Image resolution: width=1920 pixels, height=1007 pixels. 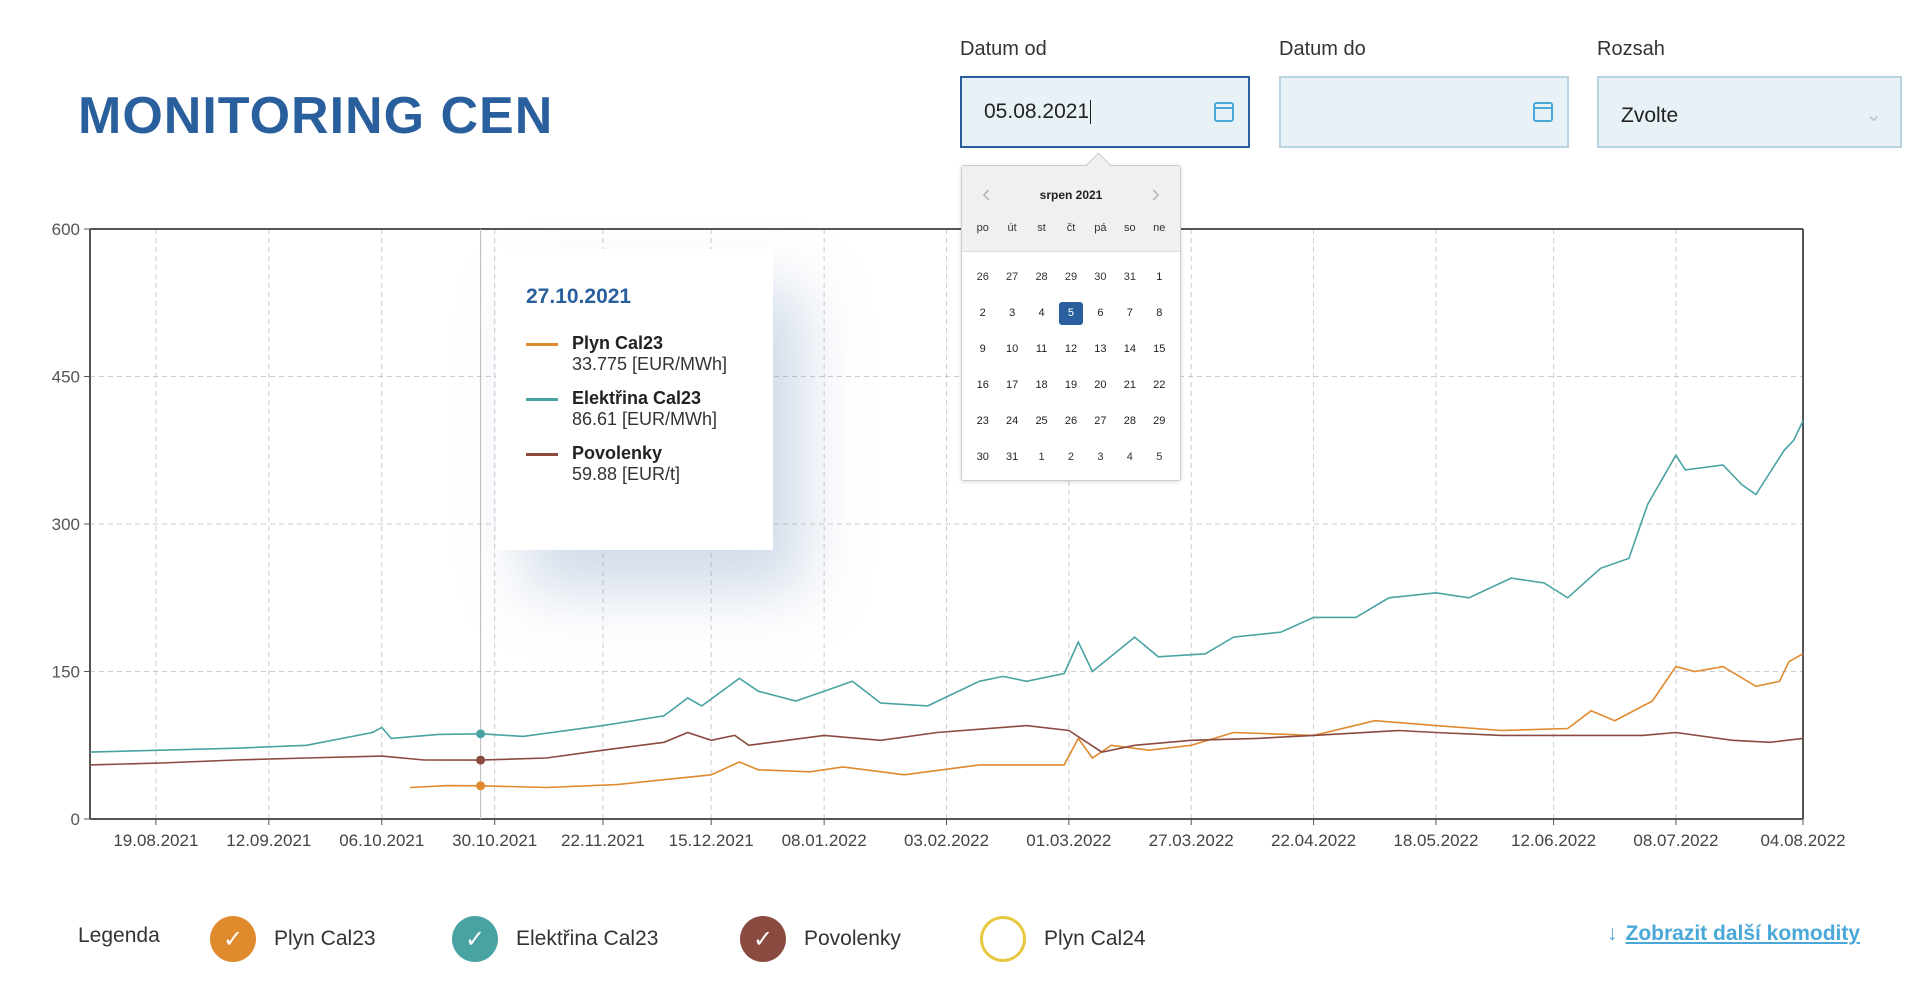 I want to click on calendar-day: 25, so click(x=1041, y=421).